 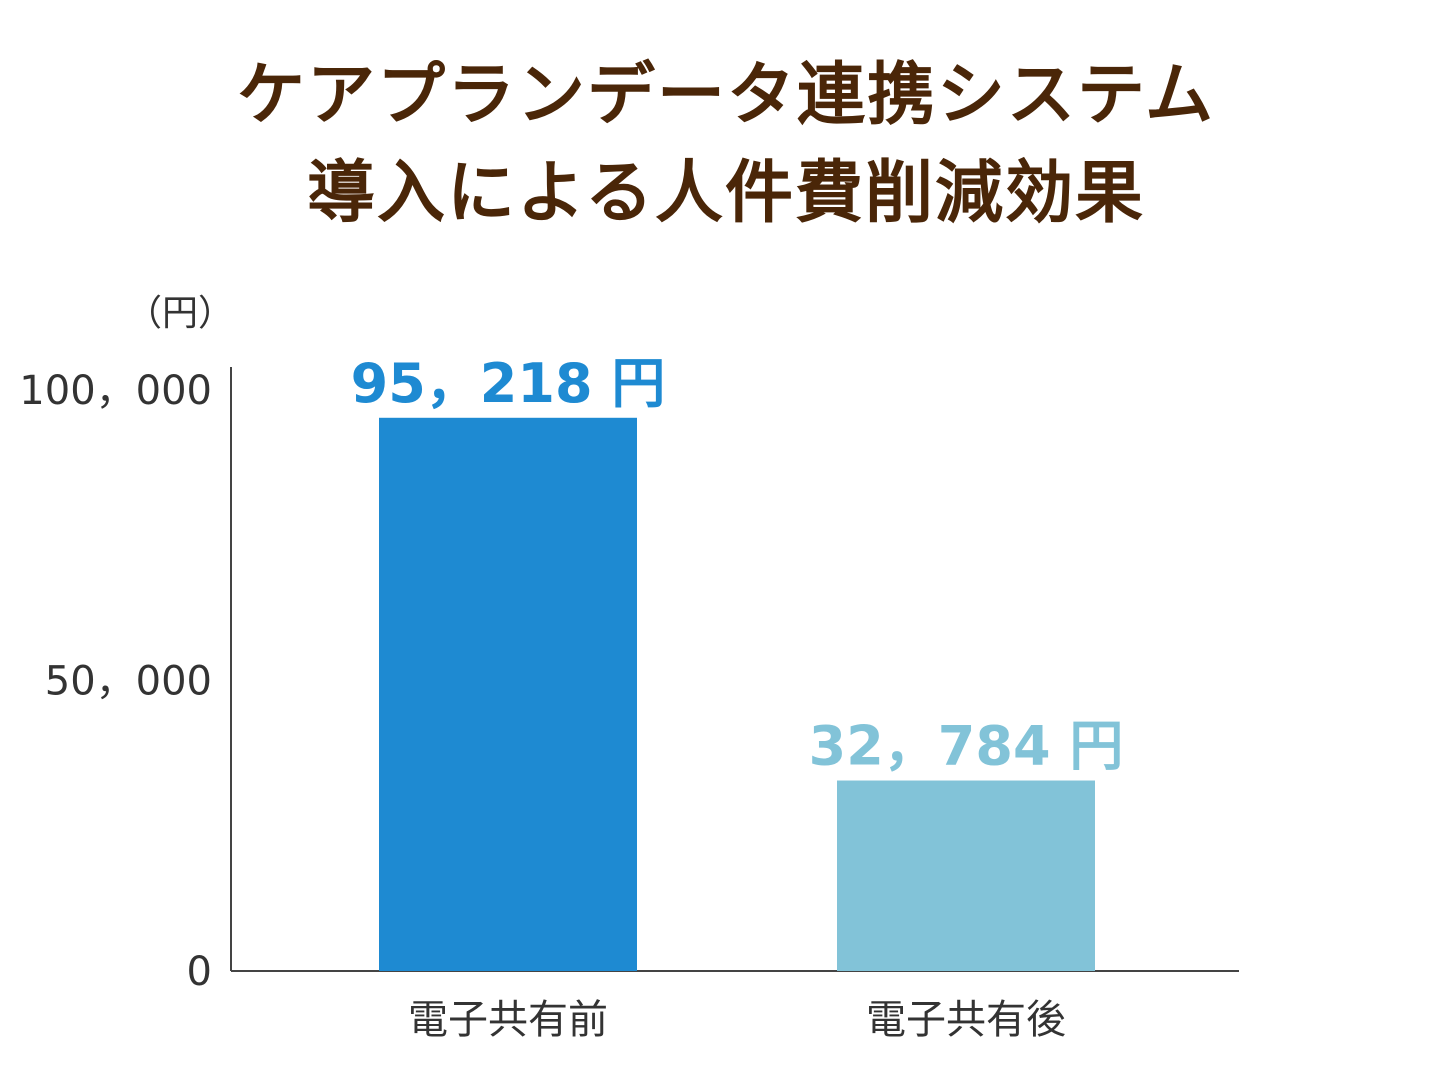 What do you see at coordinates (199, 972) in the screenshot?
I see `y-tick-label: 0` at bounding box center [199, 972].